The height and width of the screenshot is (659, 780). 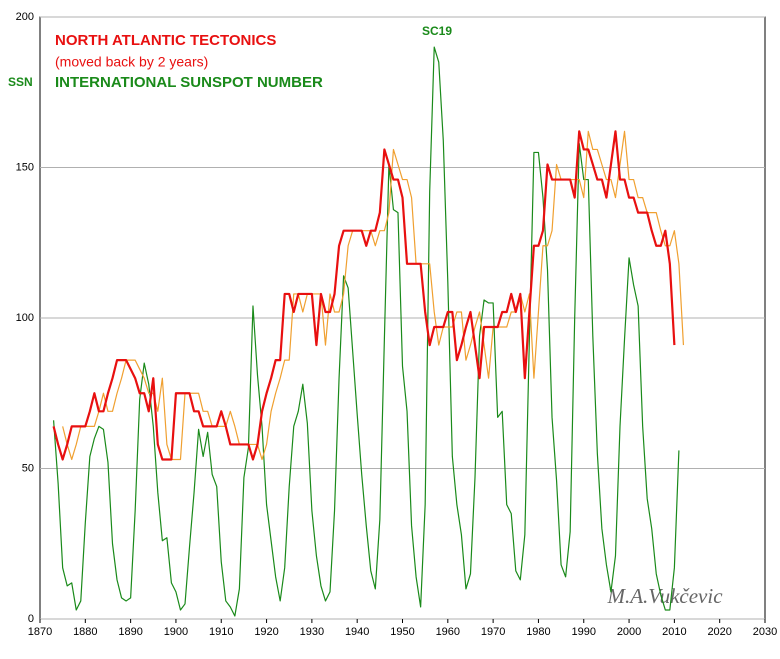 What do you see at coordinates (130, 632) in the screenshot?
I see `x-tick-label: 1890` at bounding box center [130, 632].